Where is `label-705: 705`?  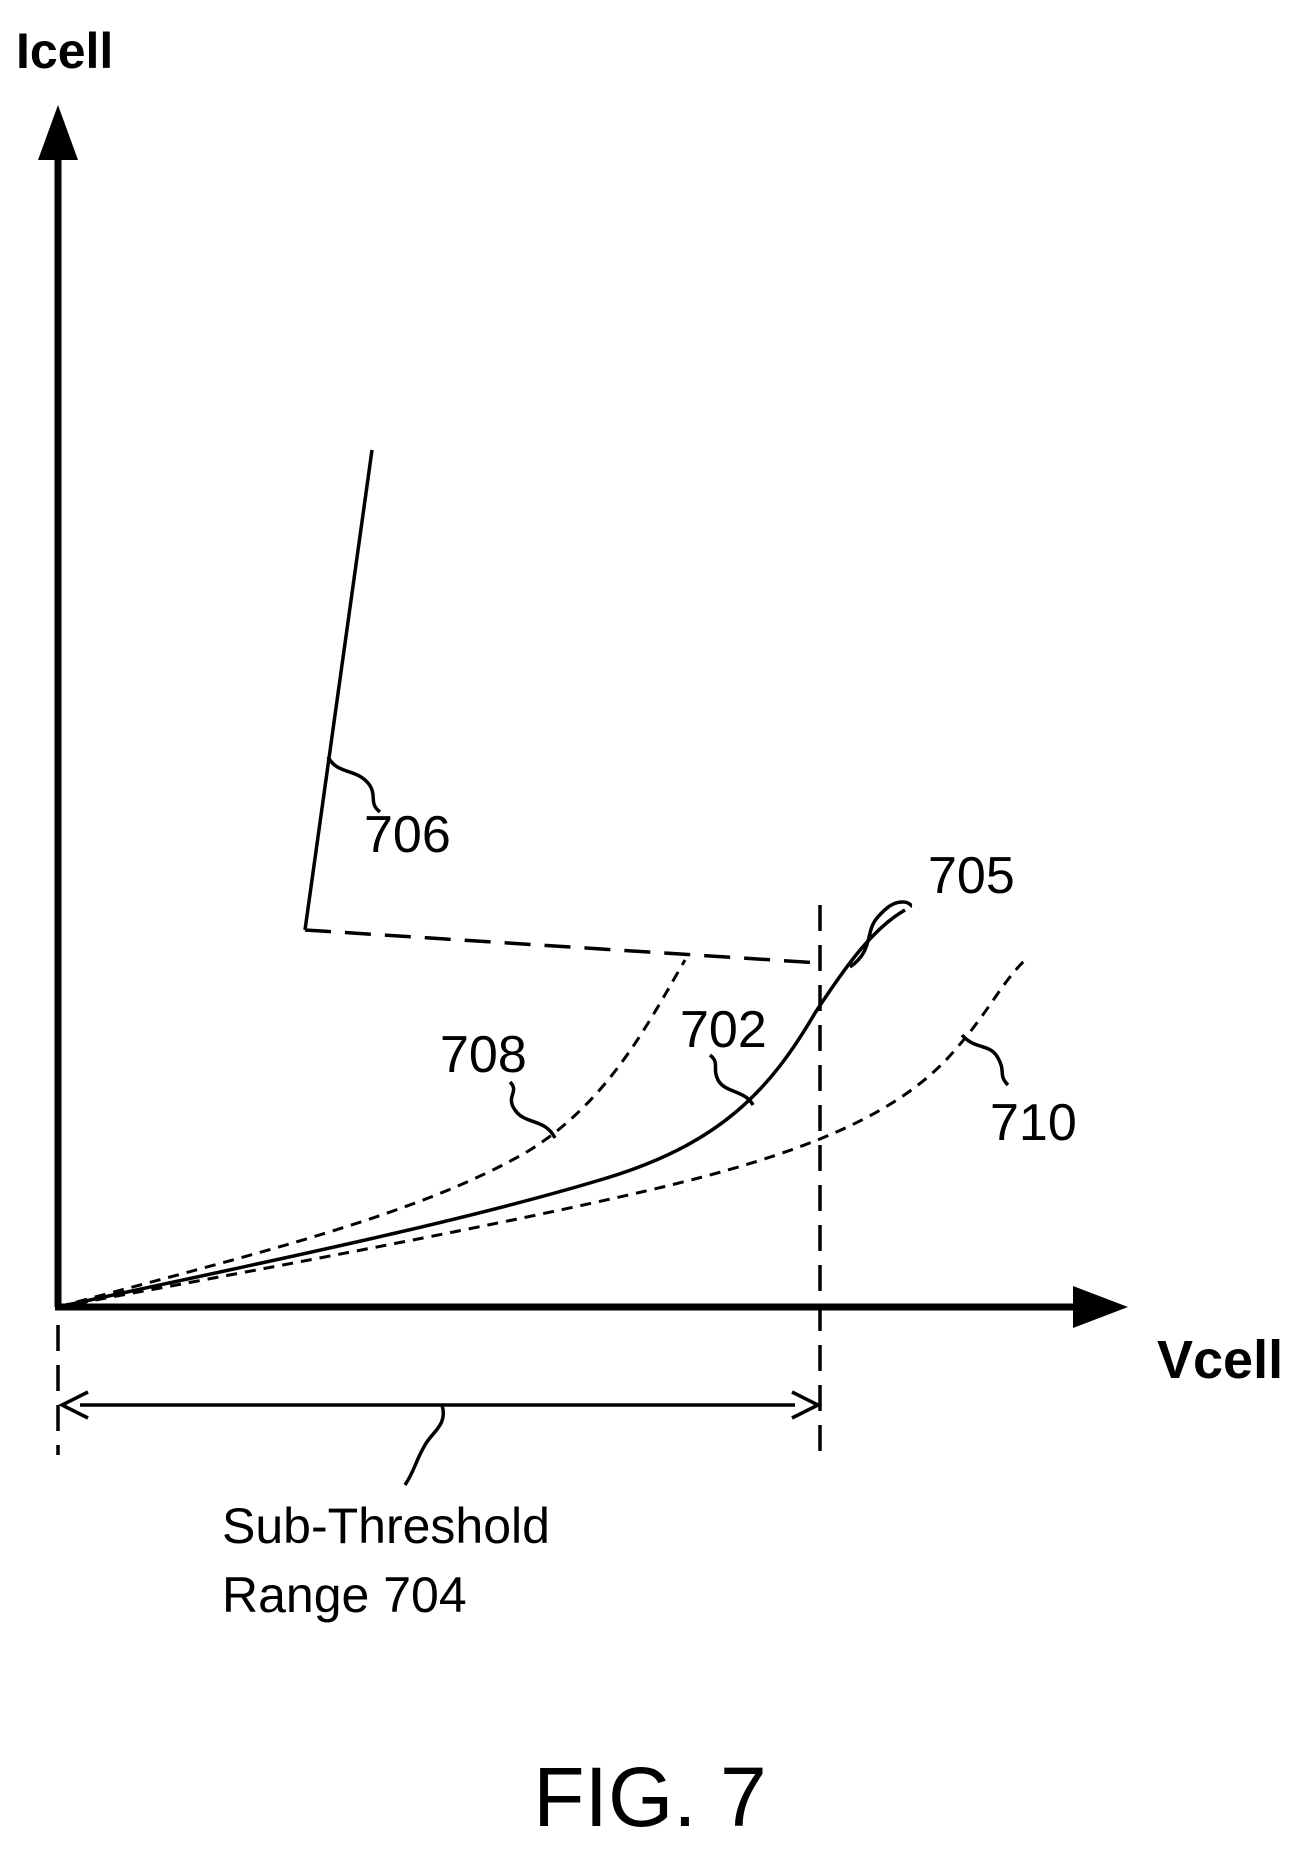
label-705: 705 is located at coordinates (971, 876).